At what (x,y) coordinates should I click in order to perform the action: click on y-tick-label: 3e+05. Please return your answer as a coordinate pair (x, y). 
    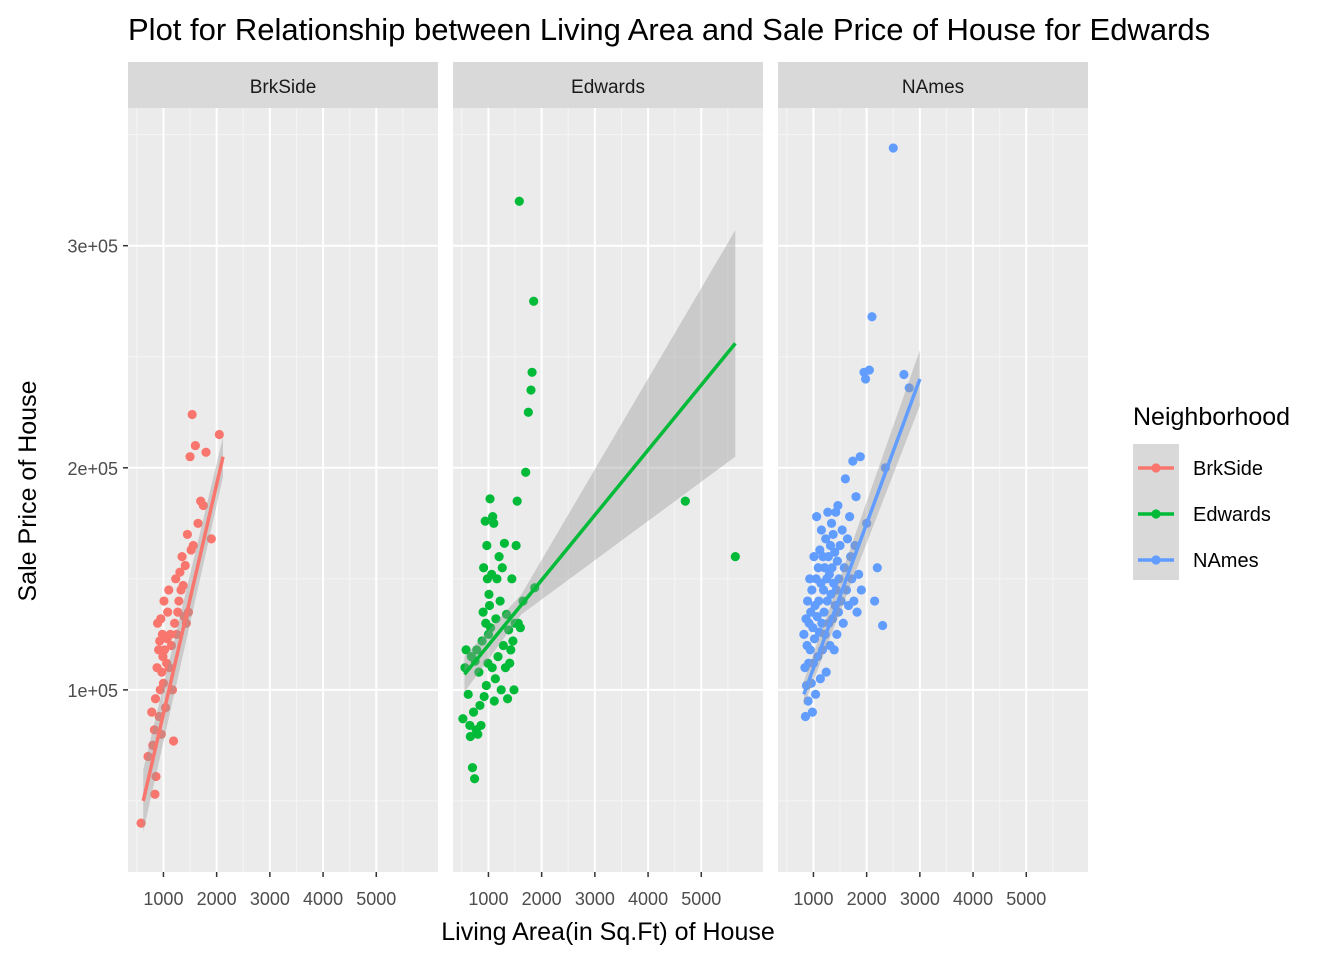
    Looking at the image, I should click on (92, 247).